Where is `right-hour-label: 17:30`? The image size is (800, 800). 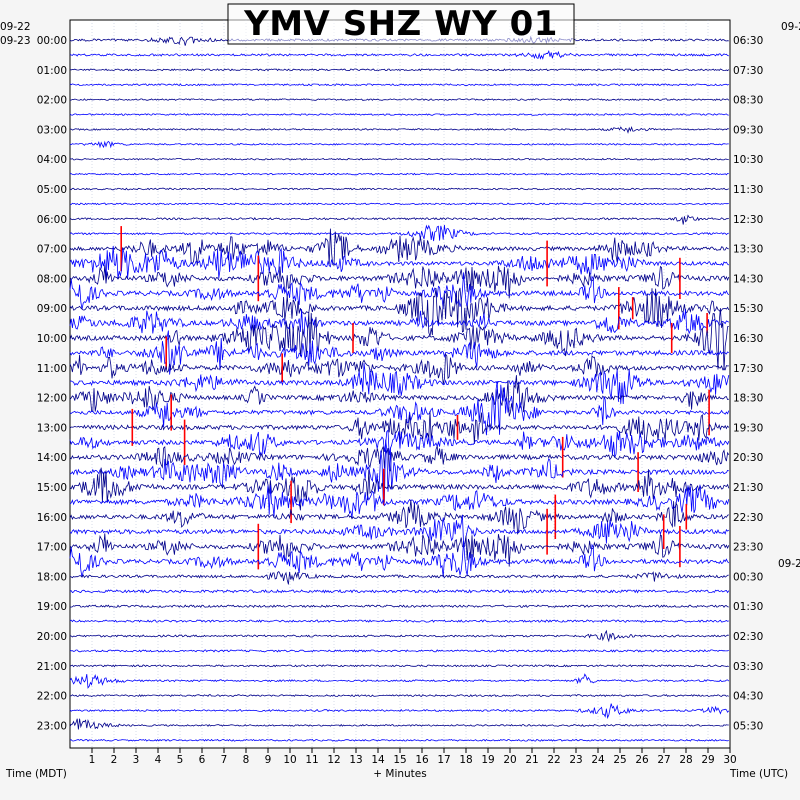 right-hour-label: 17:30 is located at coordinates (748, 369).